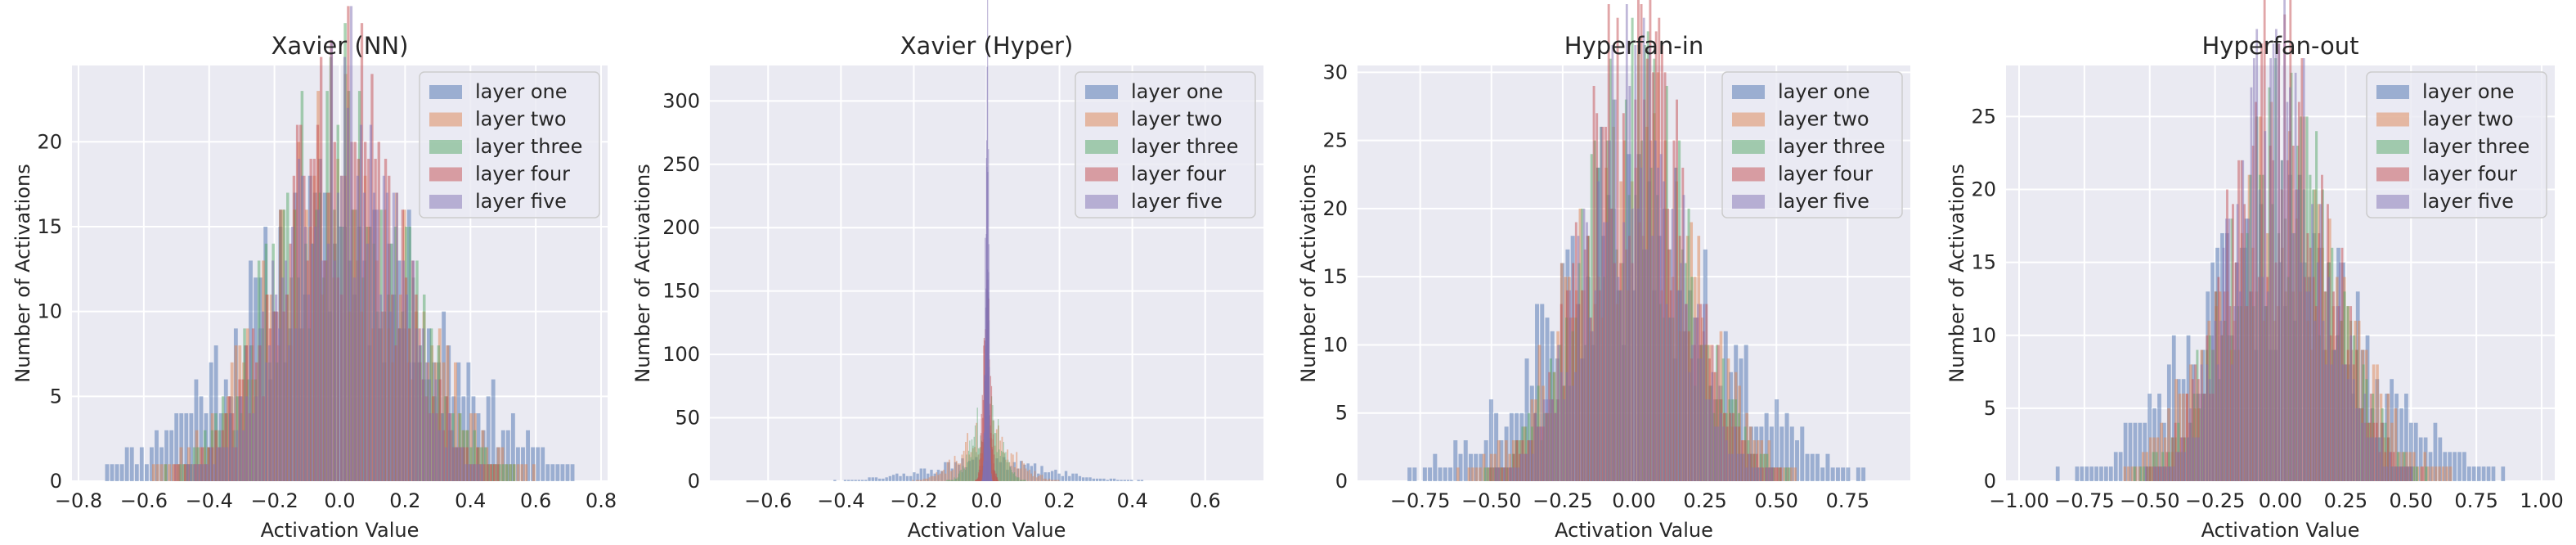  Describe the element at coordinates (1335, 140) in the screenshot. I see `y-tick-label: 25` at that location.